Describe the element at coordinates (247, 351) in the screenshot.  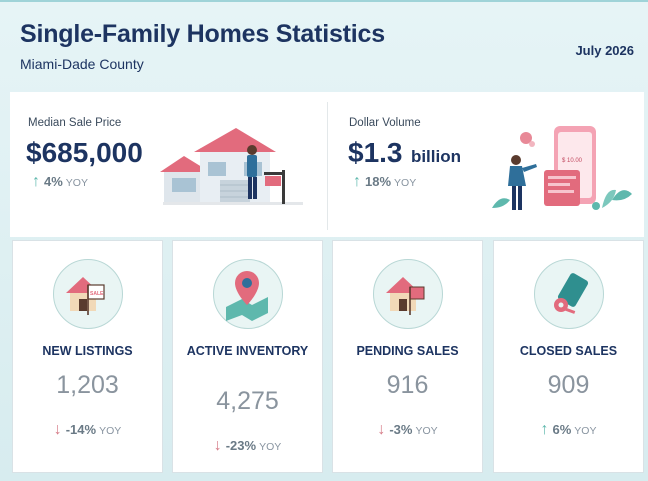
I see `card-title: ACTIVE INVENTORY` at that location.